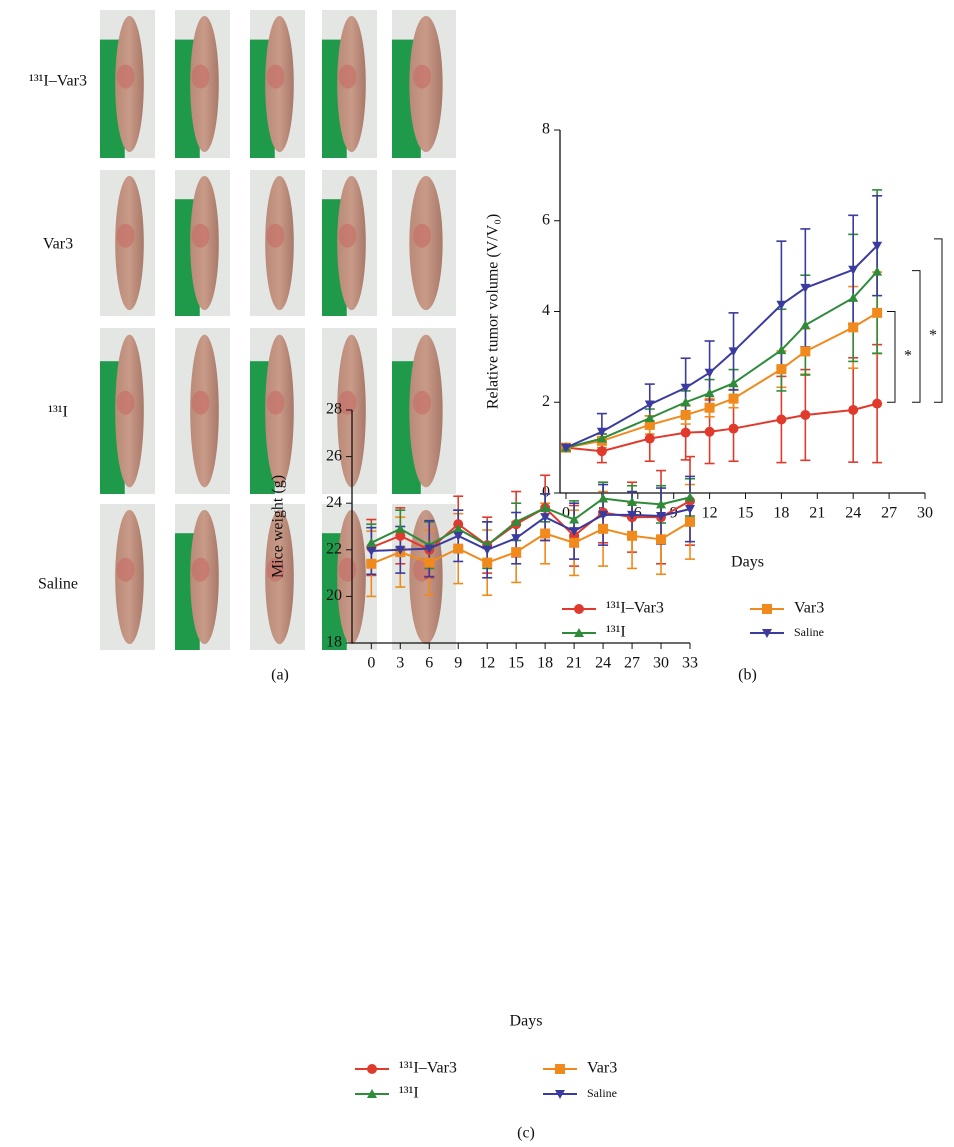 The height and width of the screenshot is (1147, 954). What do you see at coordinates (280, 675) in the screenshot?
I see `panel-caption: (a)` at bounding box center [280, 675].